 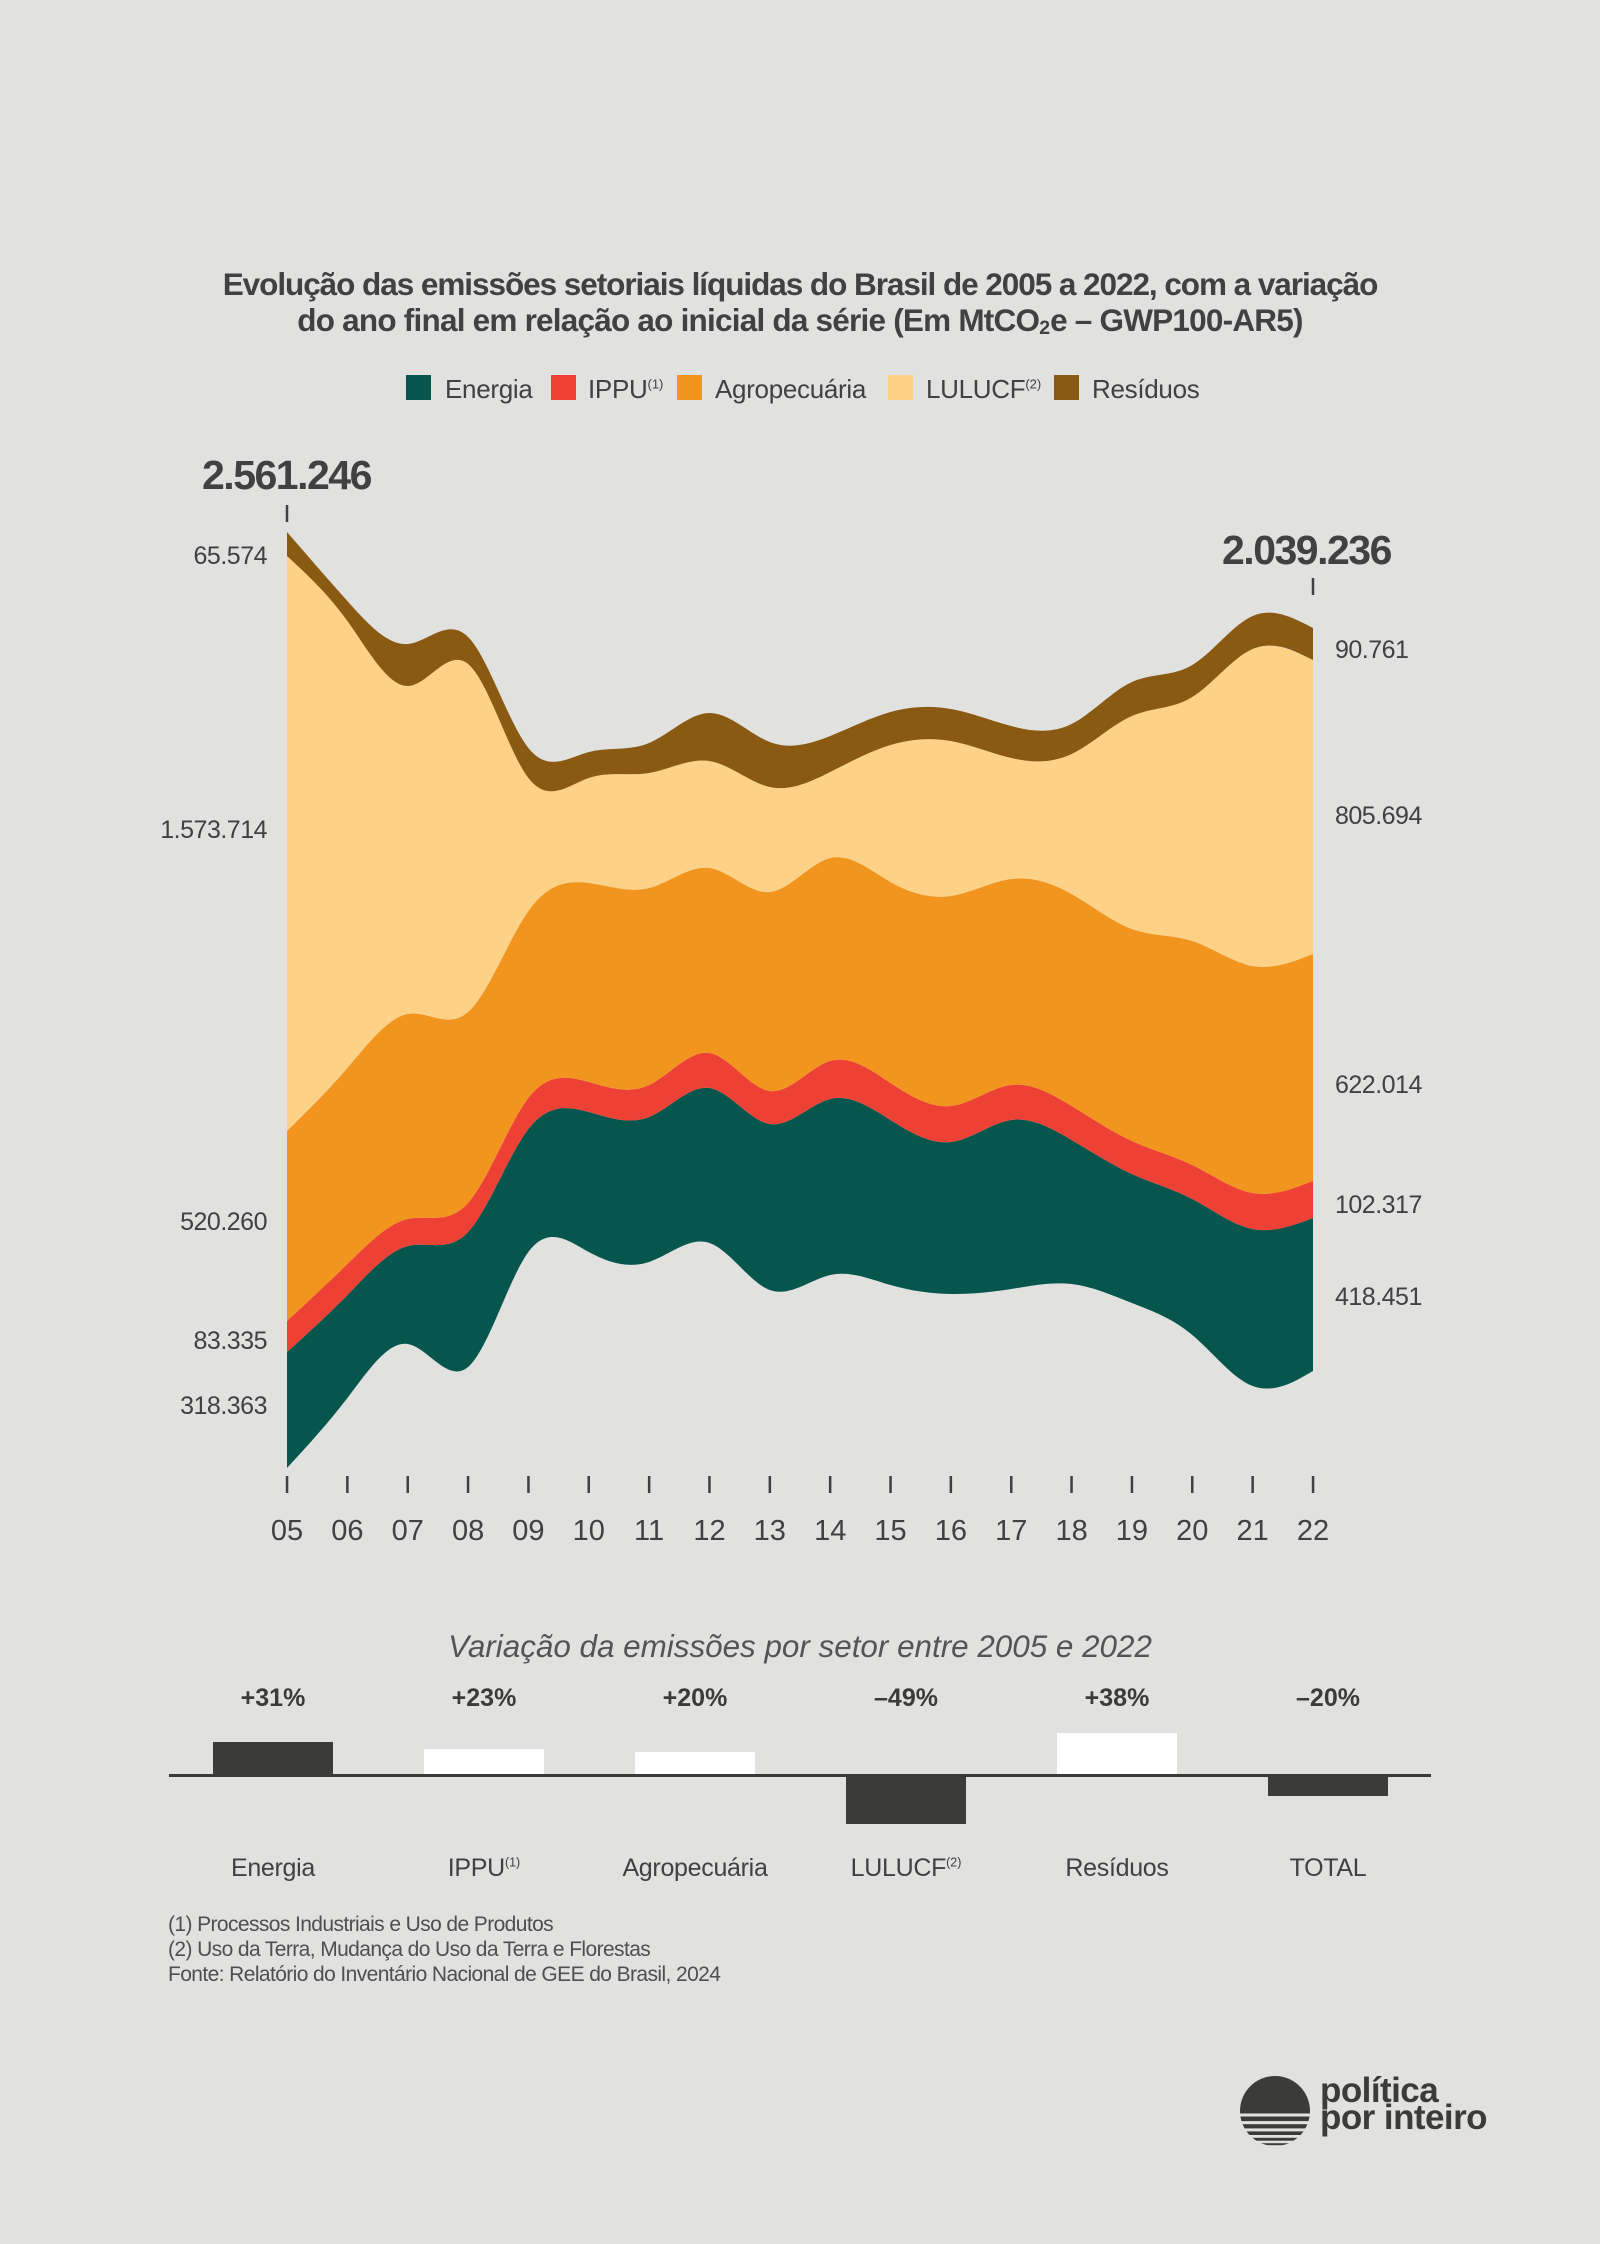 What do you see at coordinates (709, 1531) in the screenshot?
I see `svg-text: 12` at bounding box center [709, 1531].